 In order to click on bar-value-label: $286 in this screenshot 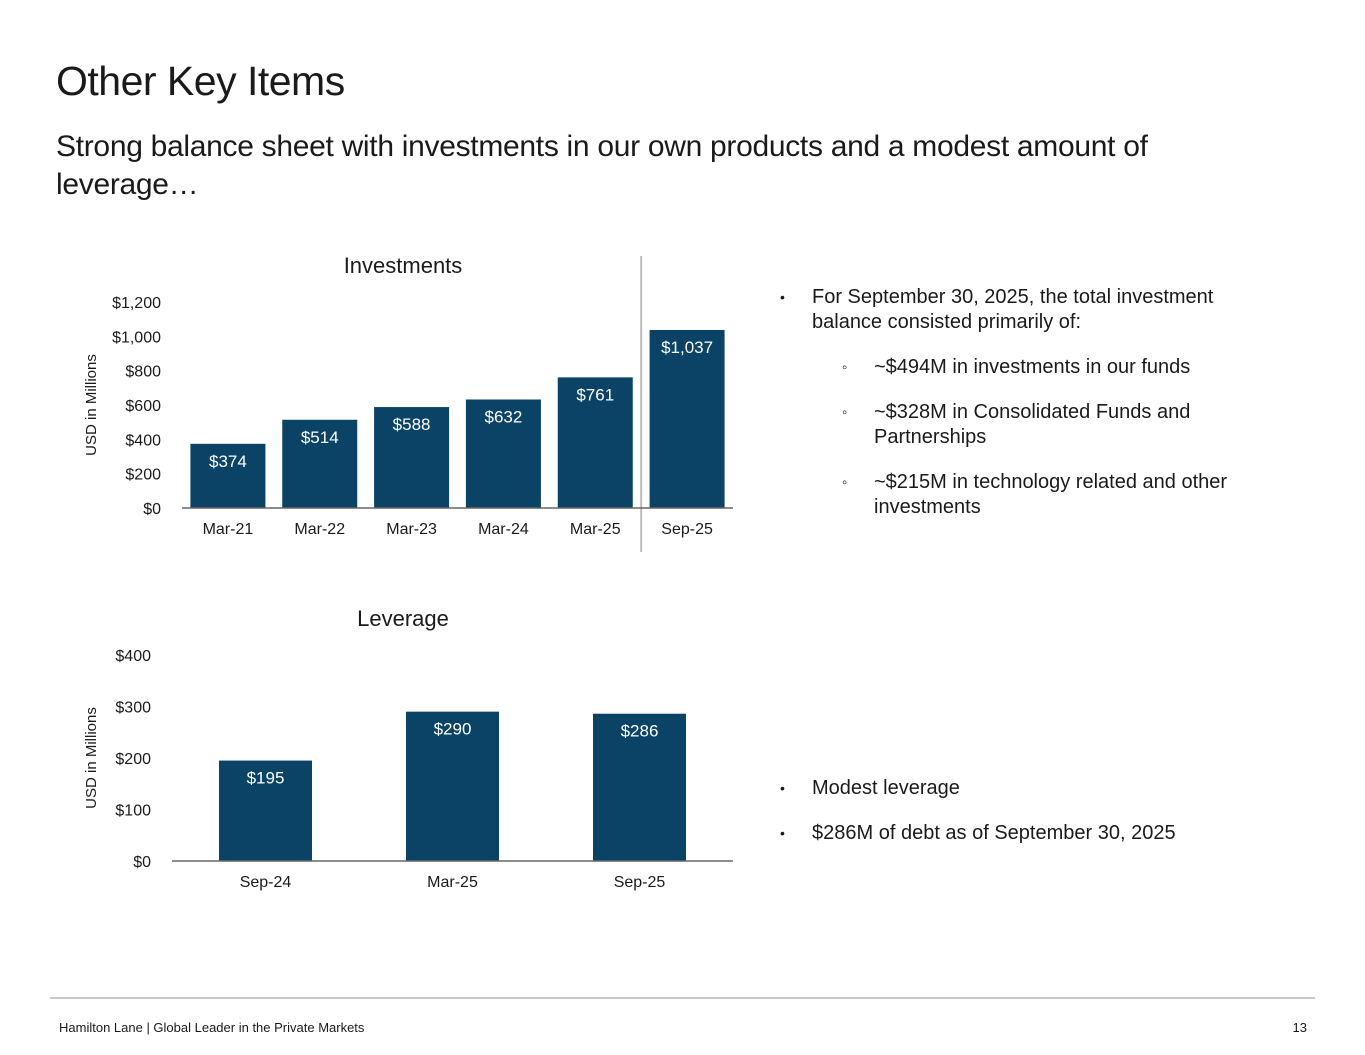, I will do `click(640, 731)`.